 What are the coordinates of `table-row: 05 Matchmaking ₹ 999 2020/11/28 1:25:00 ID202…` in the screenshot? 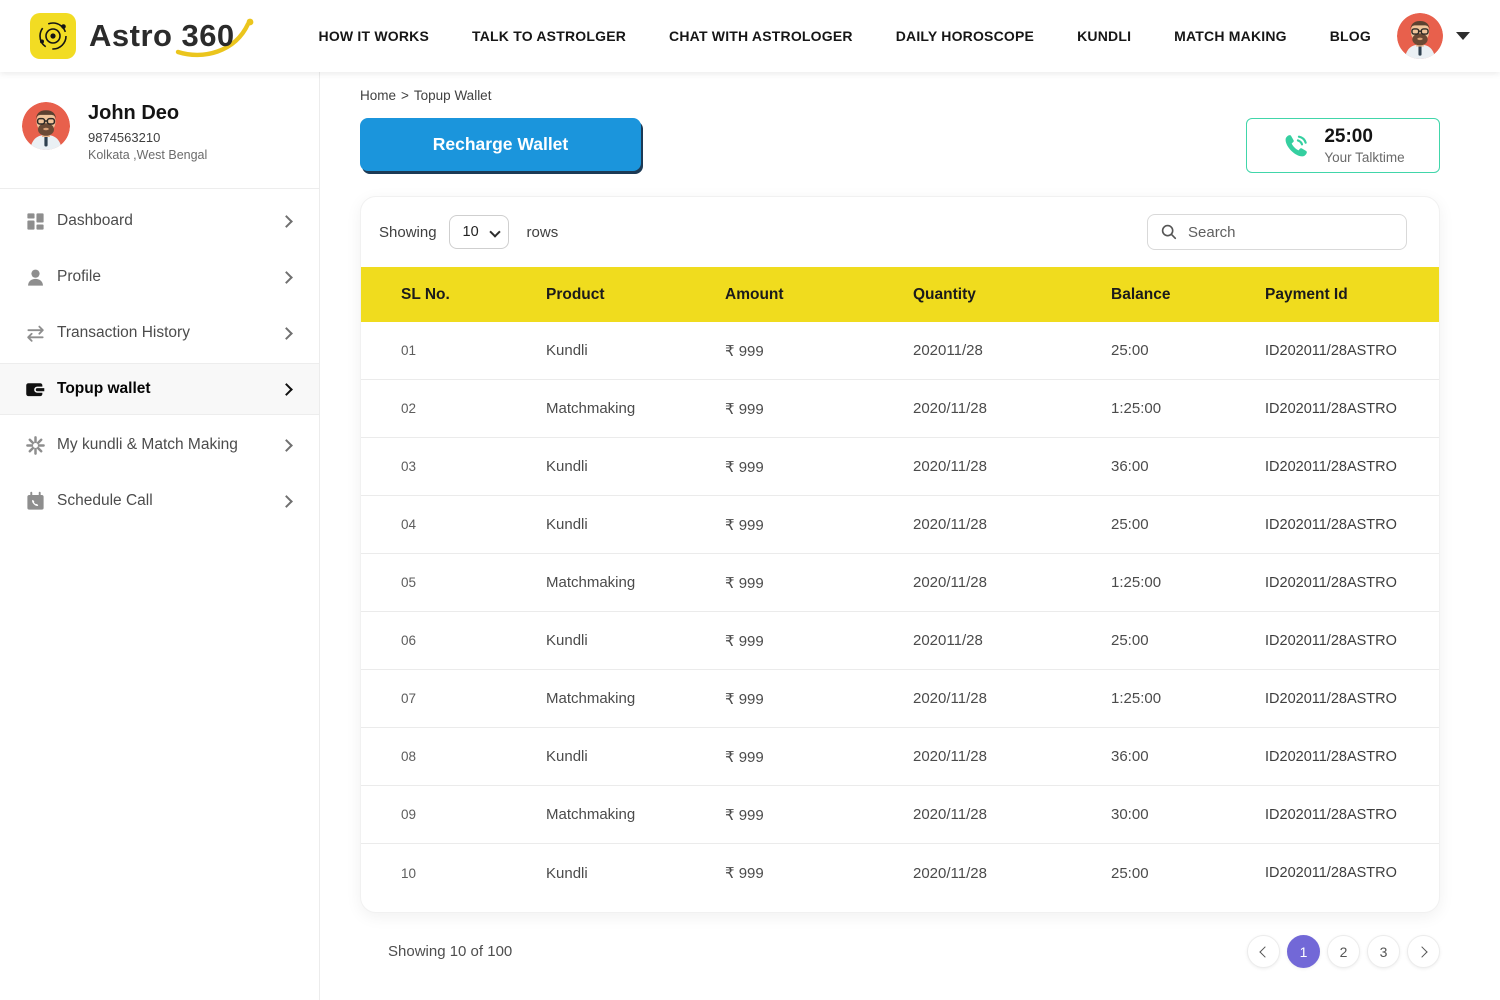 It's located at (900, 583).